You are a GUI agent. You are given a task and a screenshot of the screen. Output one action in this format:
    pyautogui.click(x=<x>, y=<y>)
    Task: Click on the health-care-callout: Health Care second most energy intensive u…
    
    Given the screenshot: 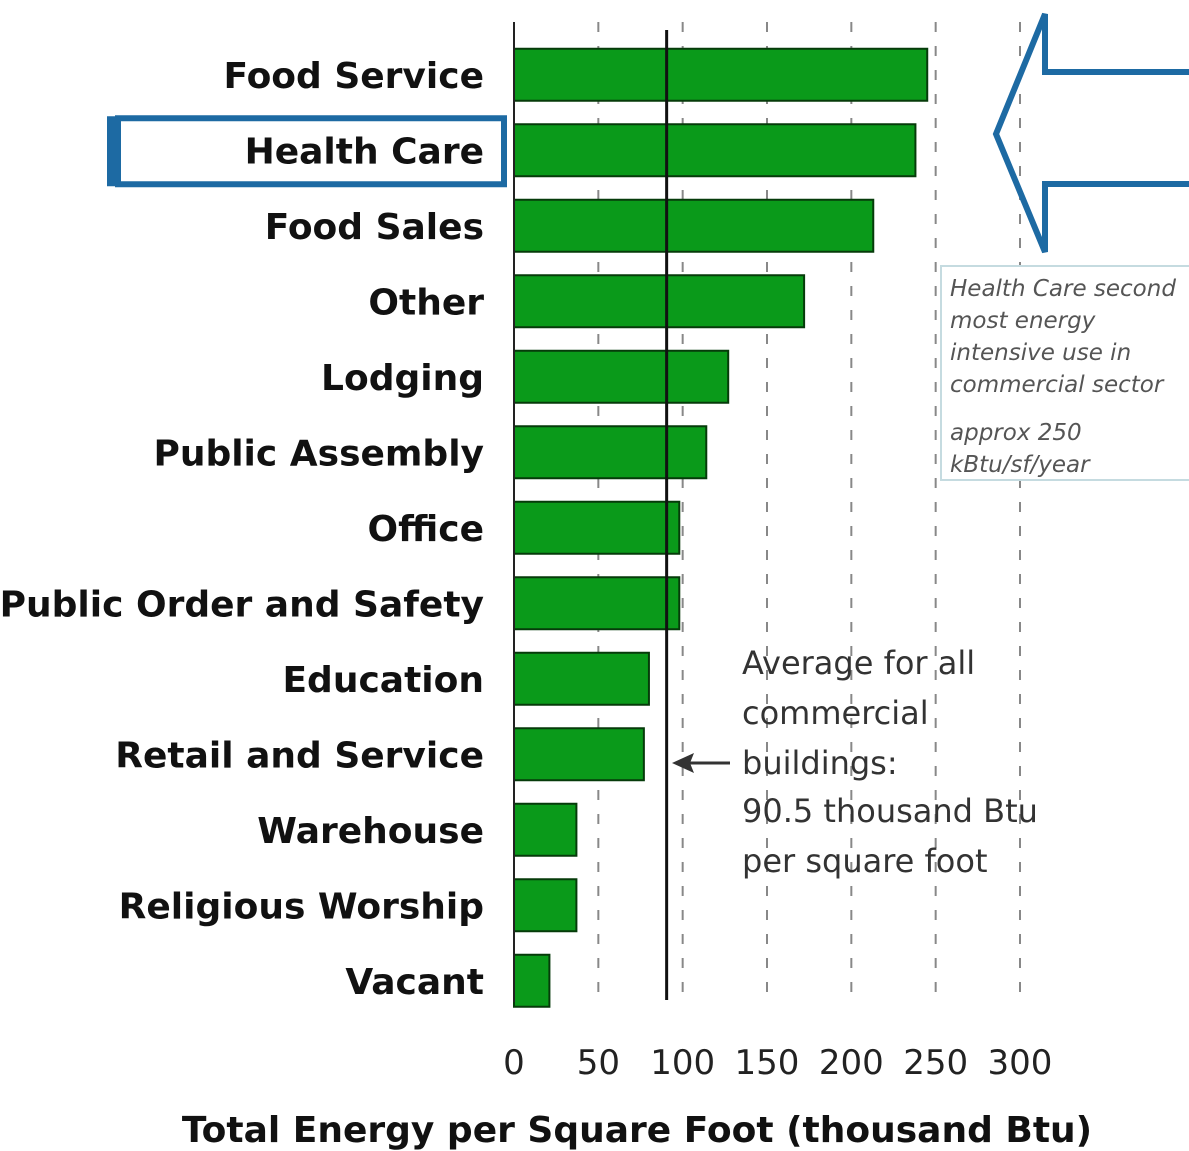 What is the action you would take?
    pyautogui.click(x=1063, y=377)
    